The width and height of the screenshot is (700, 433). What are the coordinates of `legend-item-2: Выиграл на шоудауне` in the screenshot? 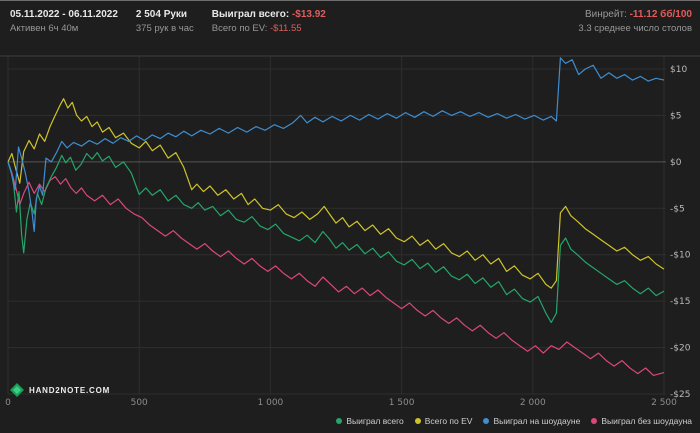 It's located at (531, 421).